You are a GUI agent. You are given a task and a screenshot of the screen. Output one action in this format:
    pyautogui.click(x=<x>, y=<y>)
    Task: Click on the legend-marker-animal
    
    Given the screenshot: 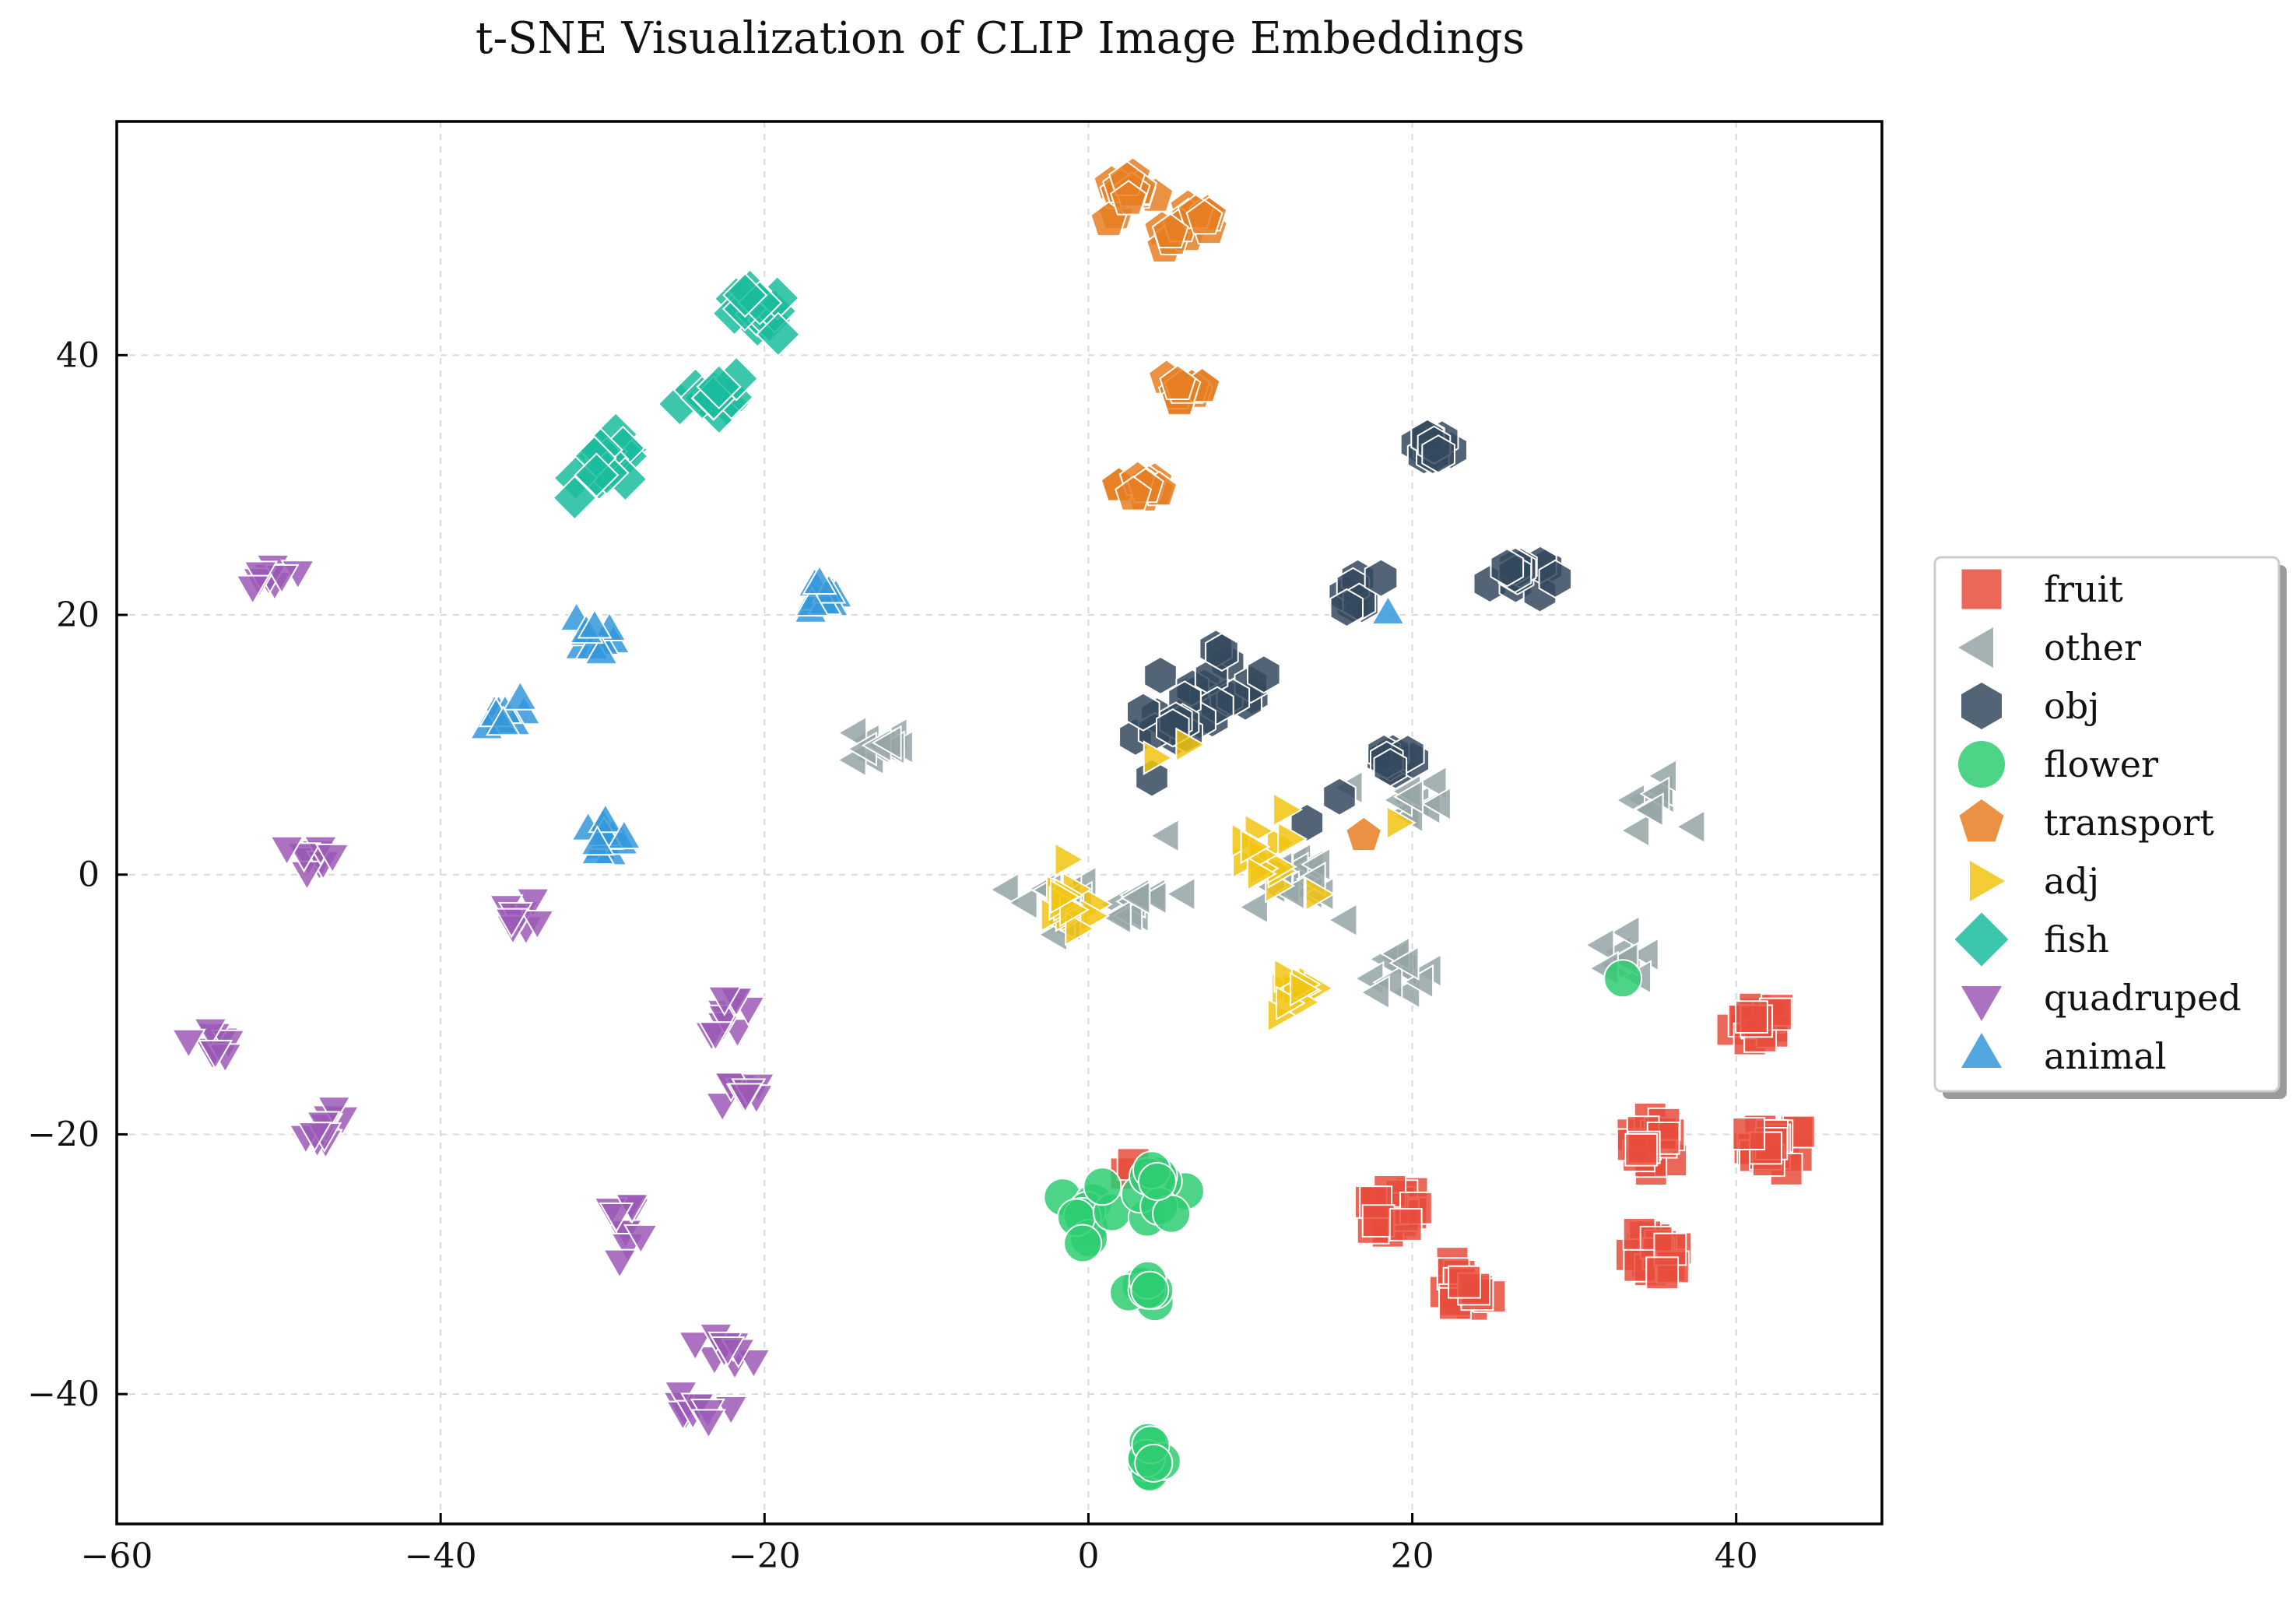 What is the action you would take?
    pyautogui.click(x=1981, y=1050)
    